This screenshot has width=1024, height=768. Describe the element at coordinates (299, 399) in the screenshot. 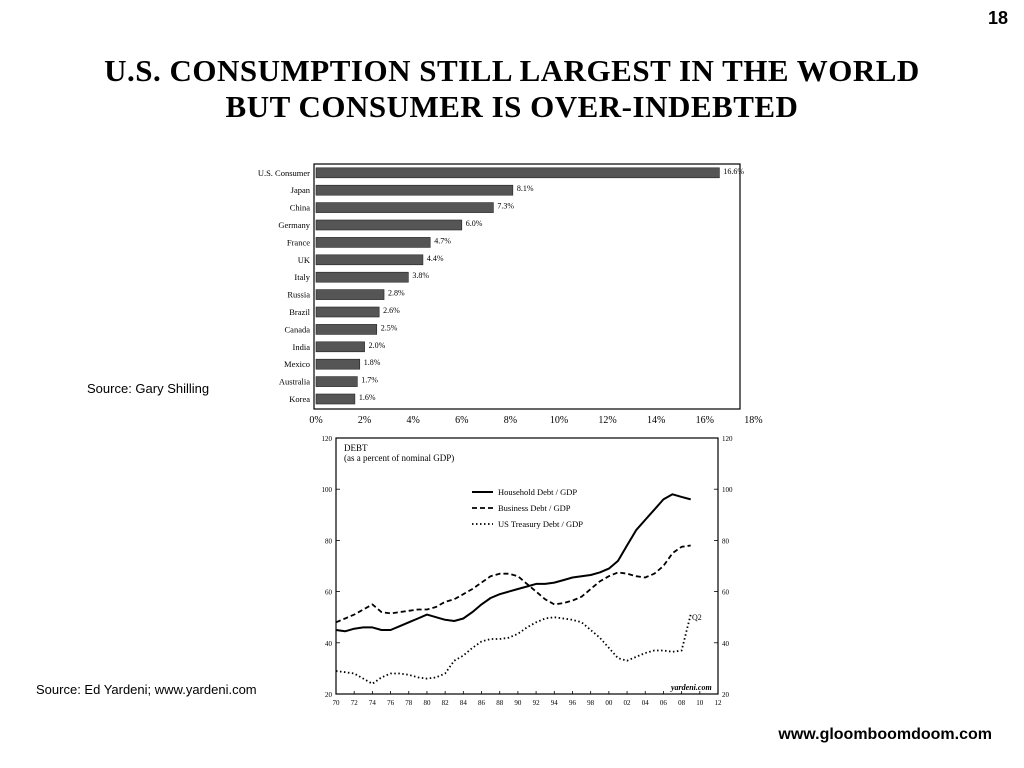

I see `category-label-korea: Korea` at that location.